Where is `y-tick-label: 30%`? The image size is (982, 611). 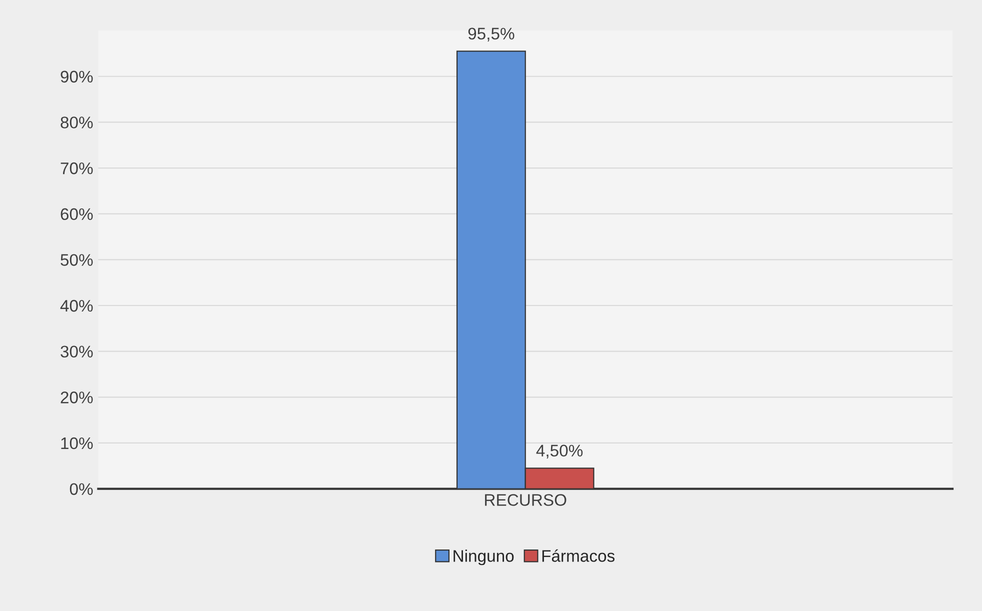
y-tick-label: 30% is located at coordinates (76, 352).